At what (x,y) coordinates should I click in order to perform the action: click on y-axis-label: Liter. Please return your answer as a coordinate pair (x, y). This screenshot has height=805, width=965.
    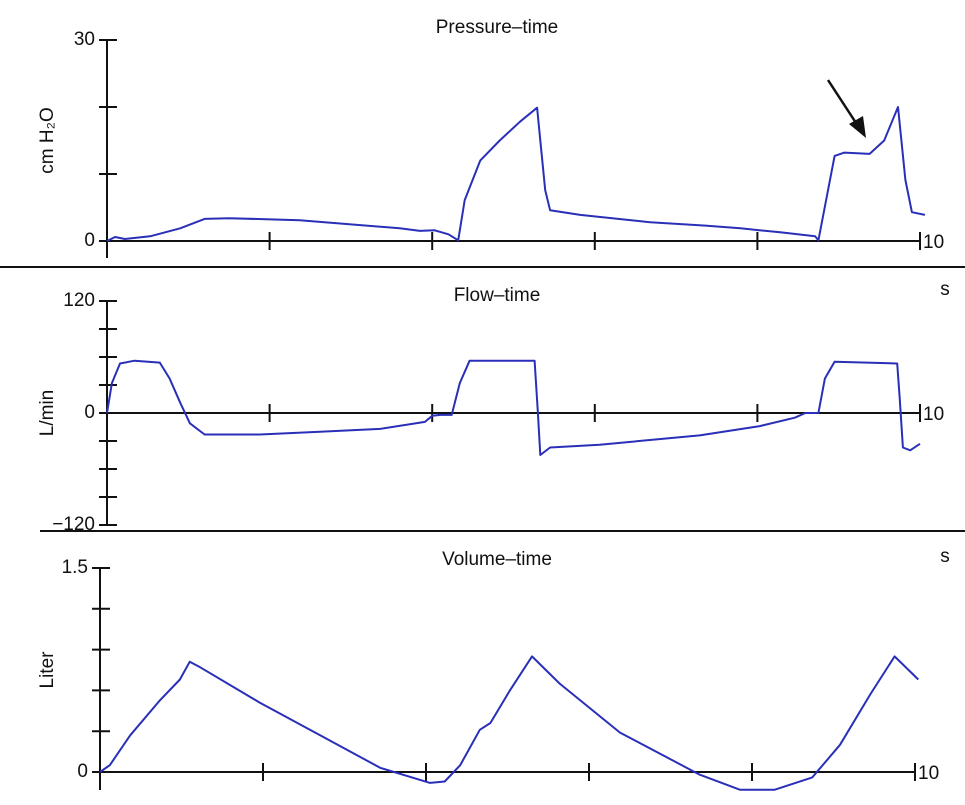
    Looking at the image, I should click on (47, 670).